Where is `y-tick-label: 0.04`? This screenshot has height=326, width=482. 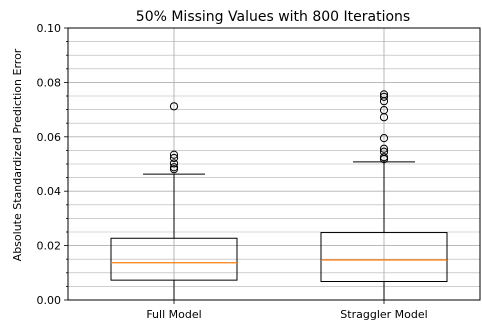 y-tick-label: 0.04 is located at coordinates (49, 191).